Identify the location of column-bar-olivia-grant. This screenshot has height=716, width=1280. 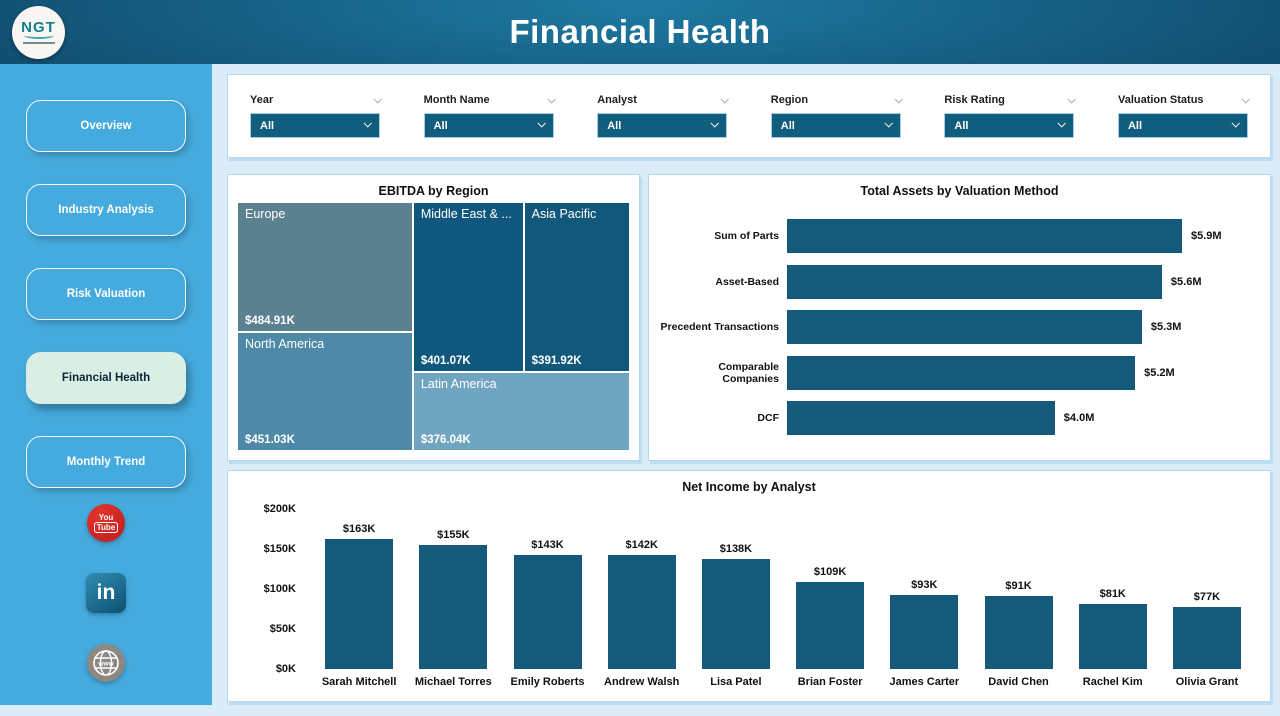
(1206, 638).